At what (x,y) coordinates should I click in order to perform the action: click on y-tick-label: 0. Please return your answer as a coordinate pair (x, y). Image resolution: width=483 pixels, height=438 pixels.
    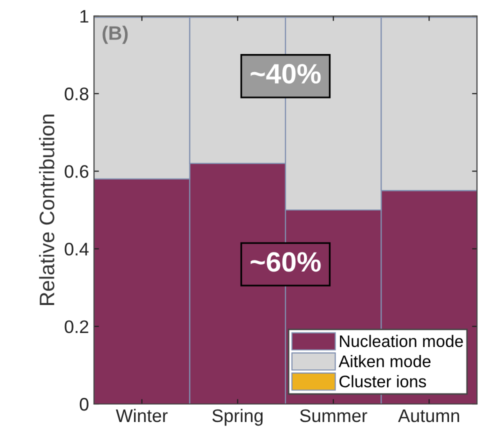
    Looking at the image, I should click on (84, 404).